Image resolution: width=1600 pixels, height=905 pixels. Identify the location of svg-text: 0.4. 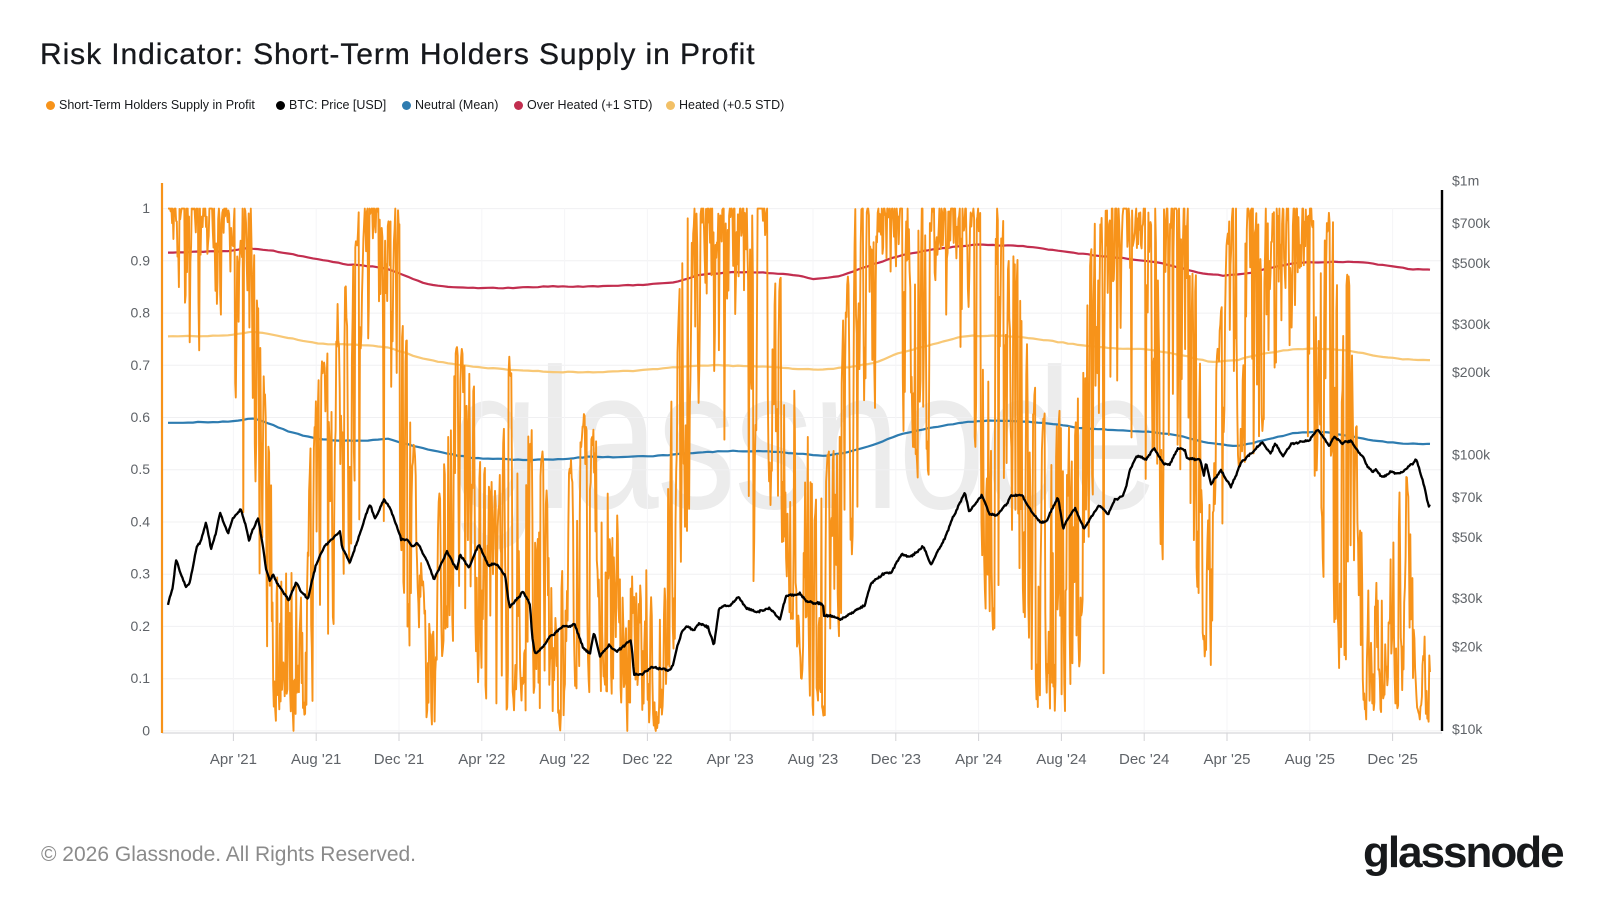
(141, 522).